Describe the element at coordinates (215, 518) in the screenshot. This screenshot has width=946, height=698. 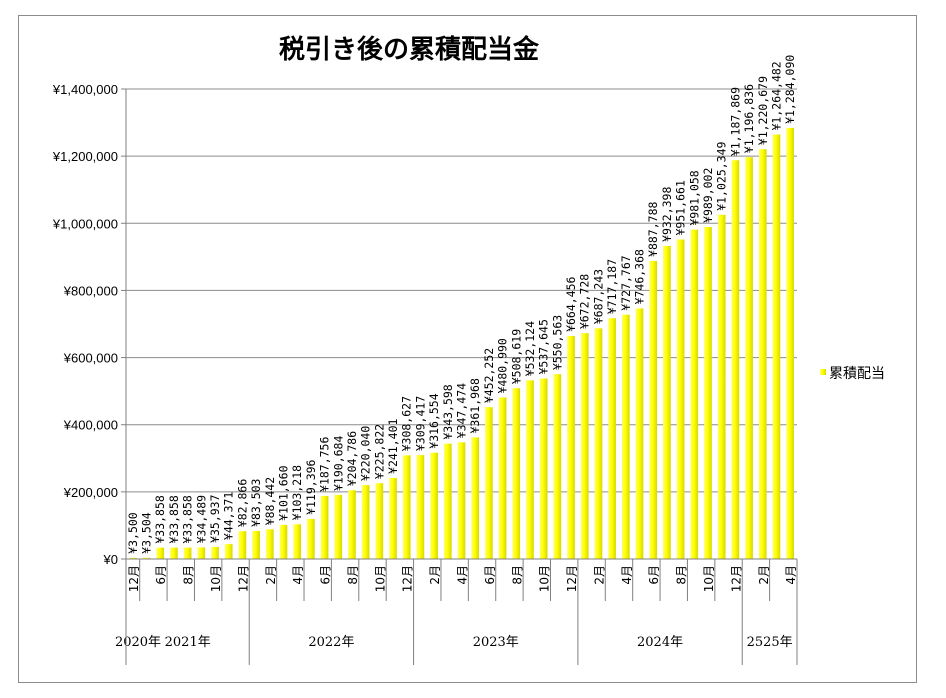
I see `data-label: ¥35,937` at that location.